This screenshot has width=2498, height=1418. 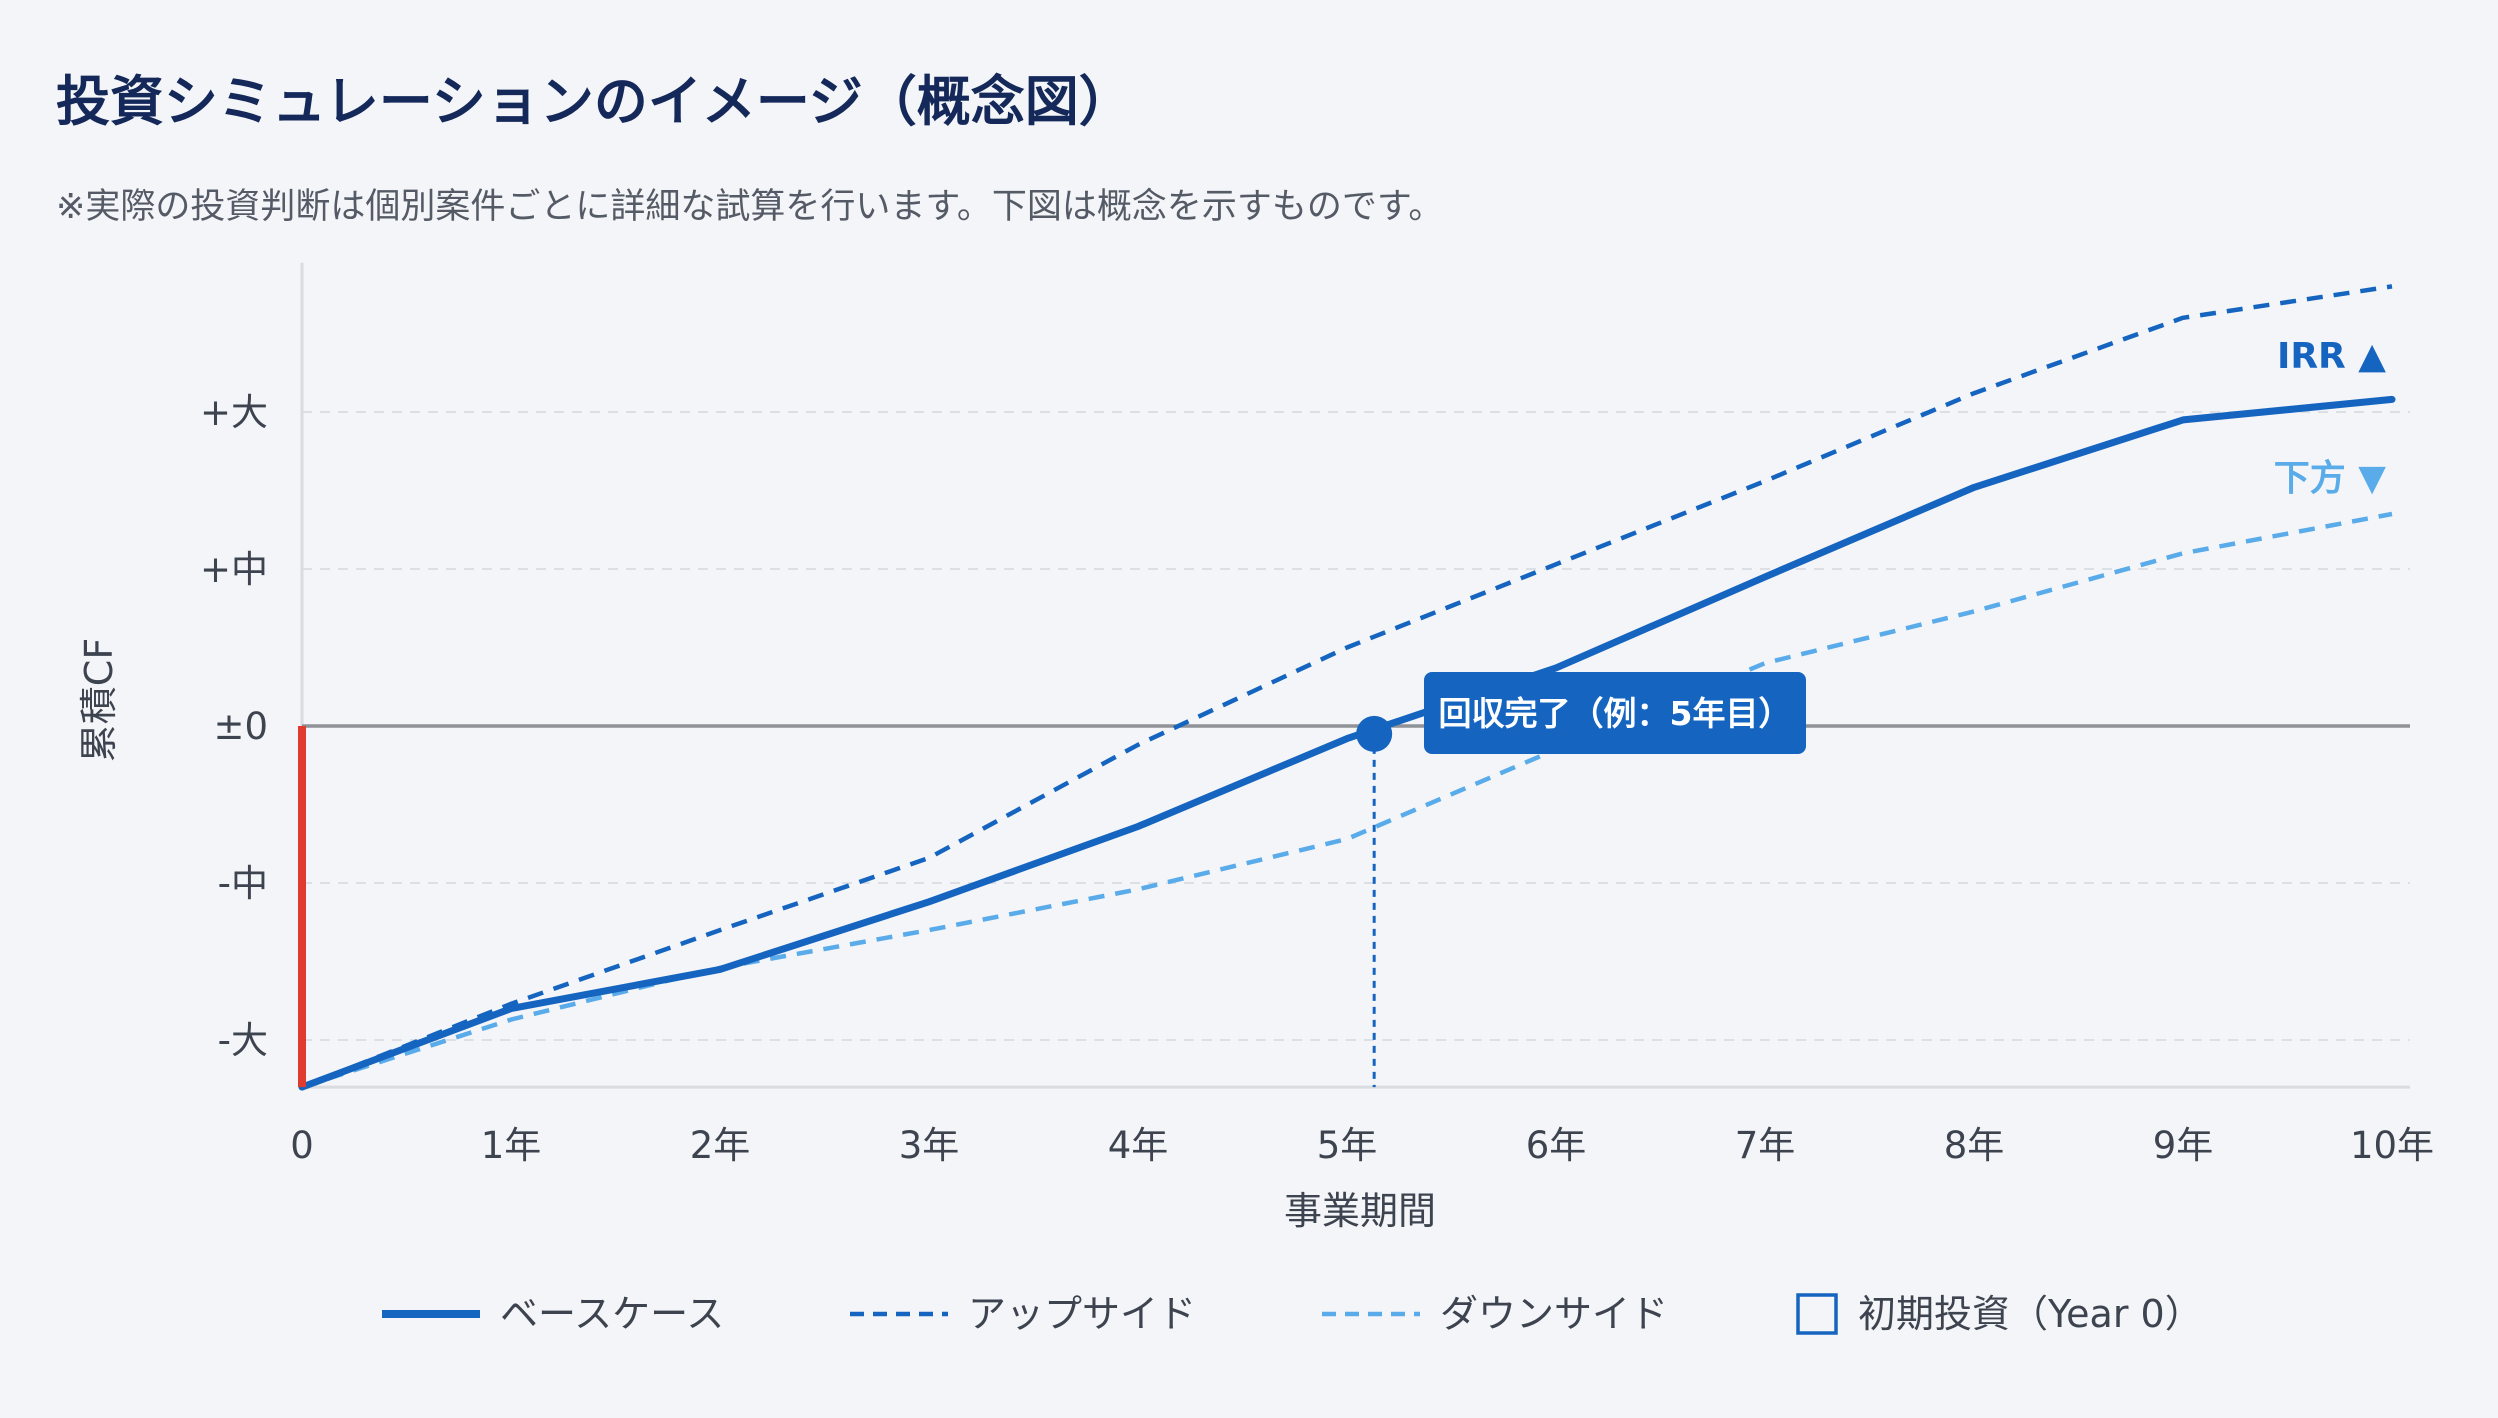 I want to click on x-tick-label: 6年, so click(x=1556, y=1145).